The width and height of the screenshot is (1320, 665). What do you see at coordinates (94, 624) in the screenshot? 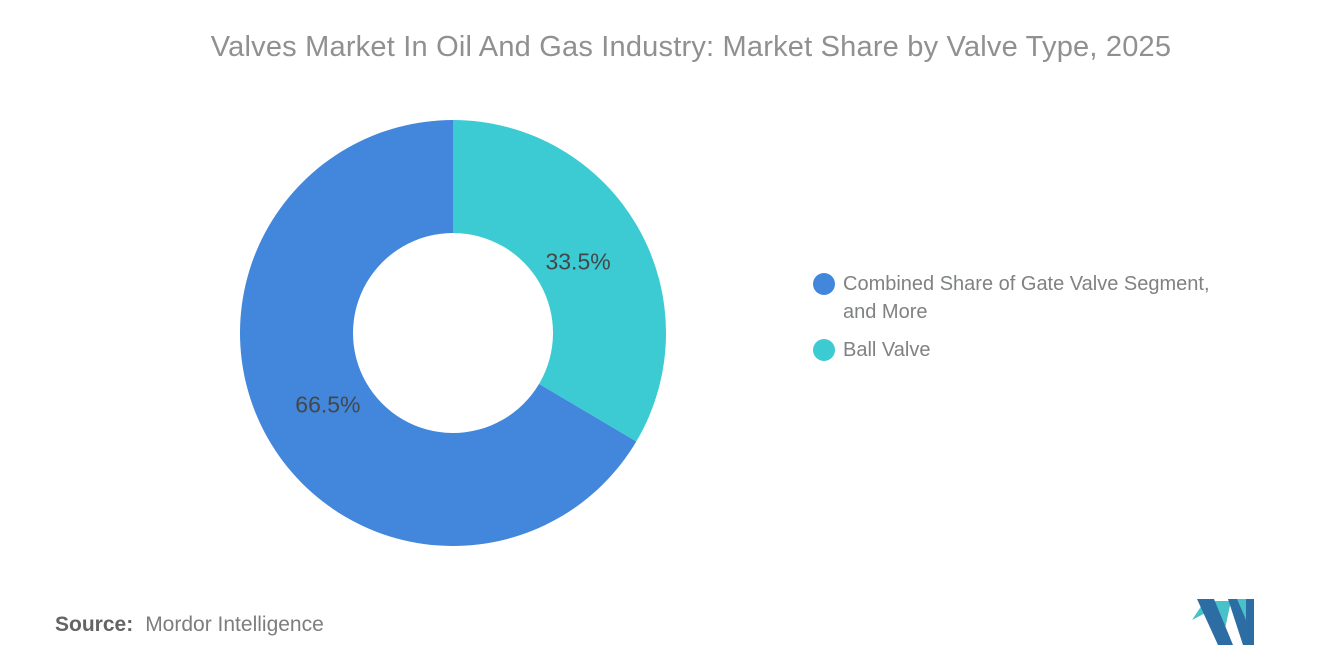
I see `source-label: Source:` at bounding box center [94, 624].